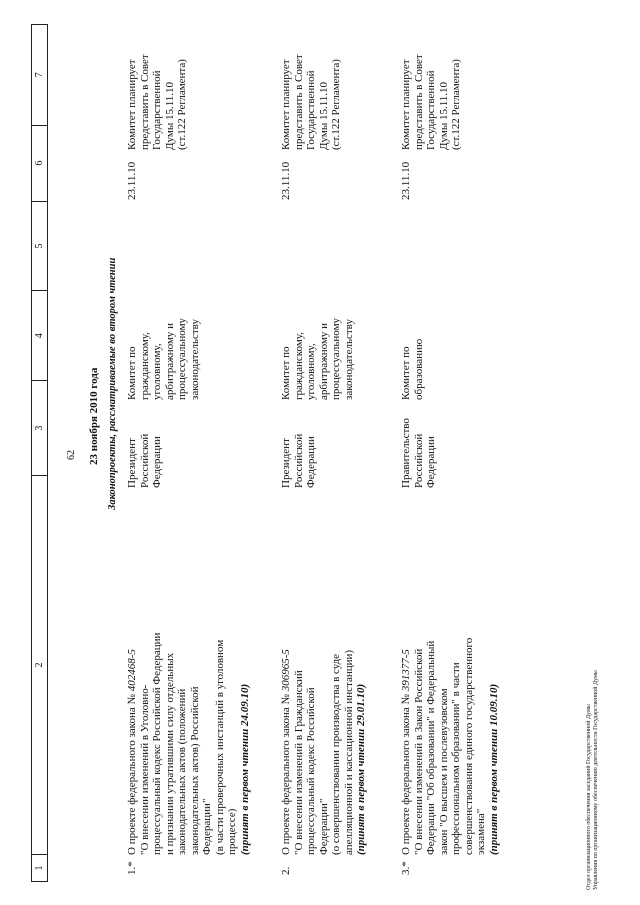  I want to click on first-reading-note: (принят в первом чтении 24.09.10), so click(244, 769).